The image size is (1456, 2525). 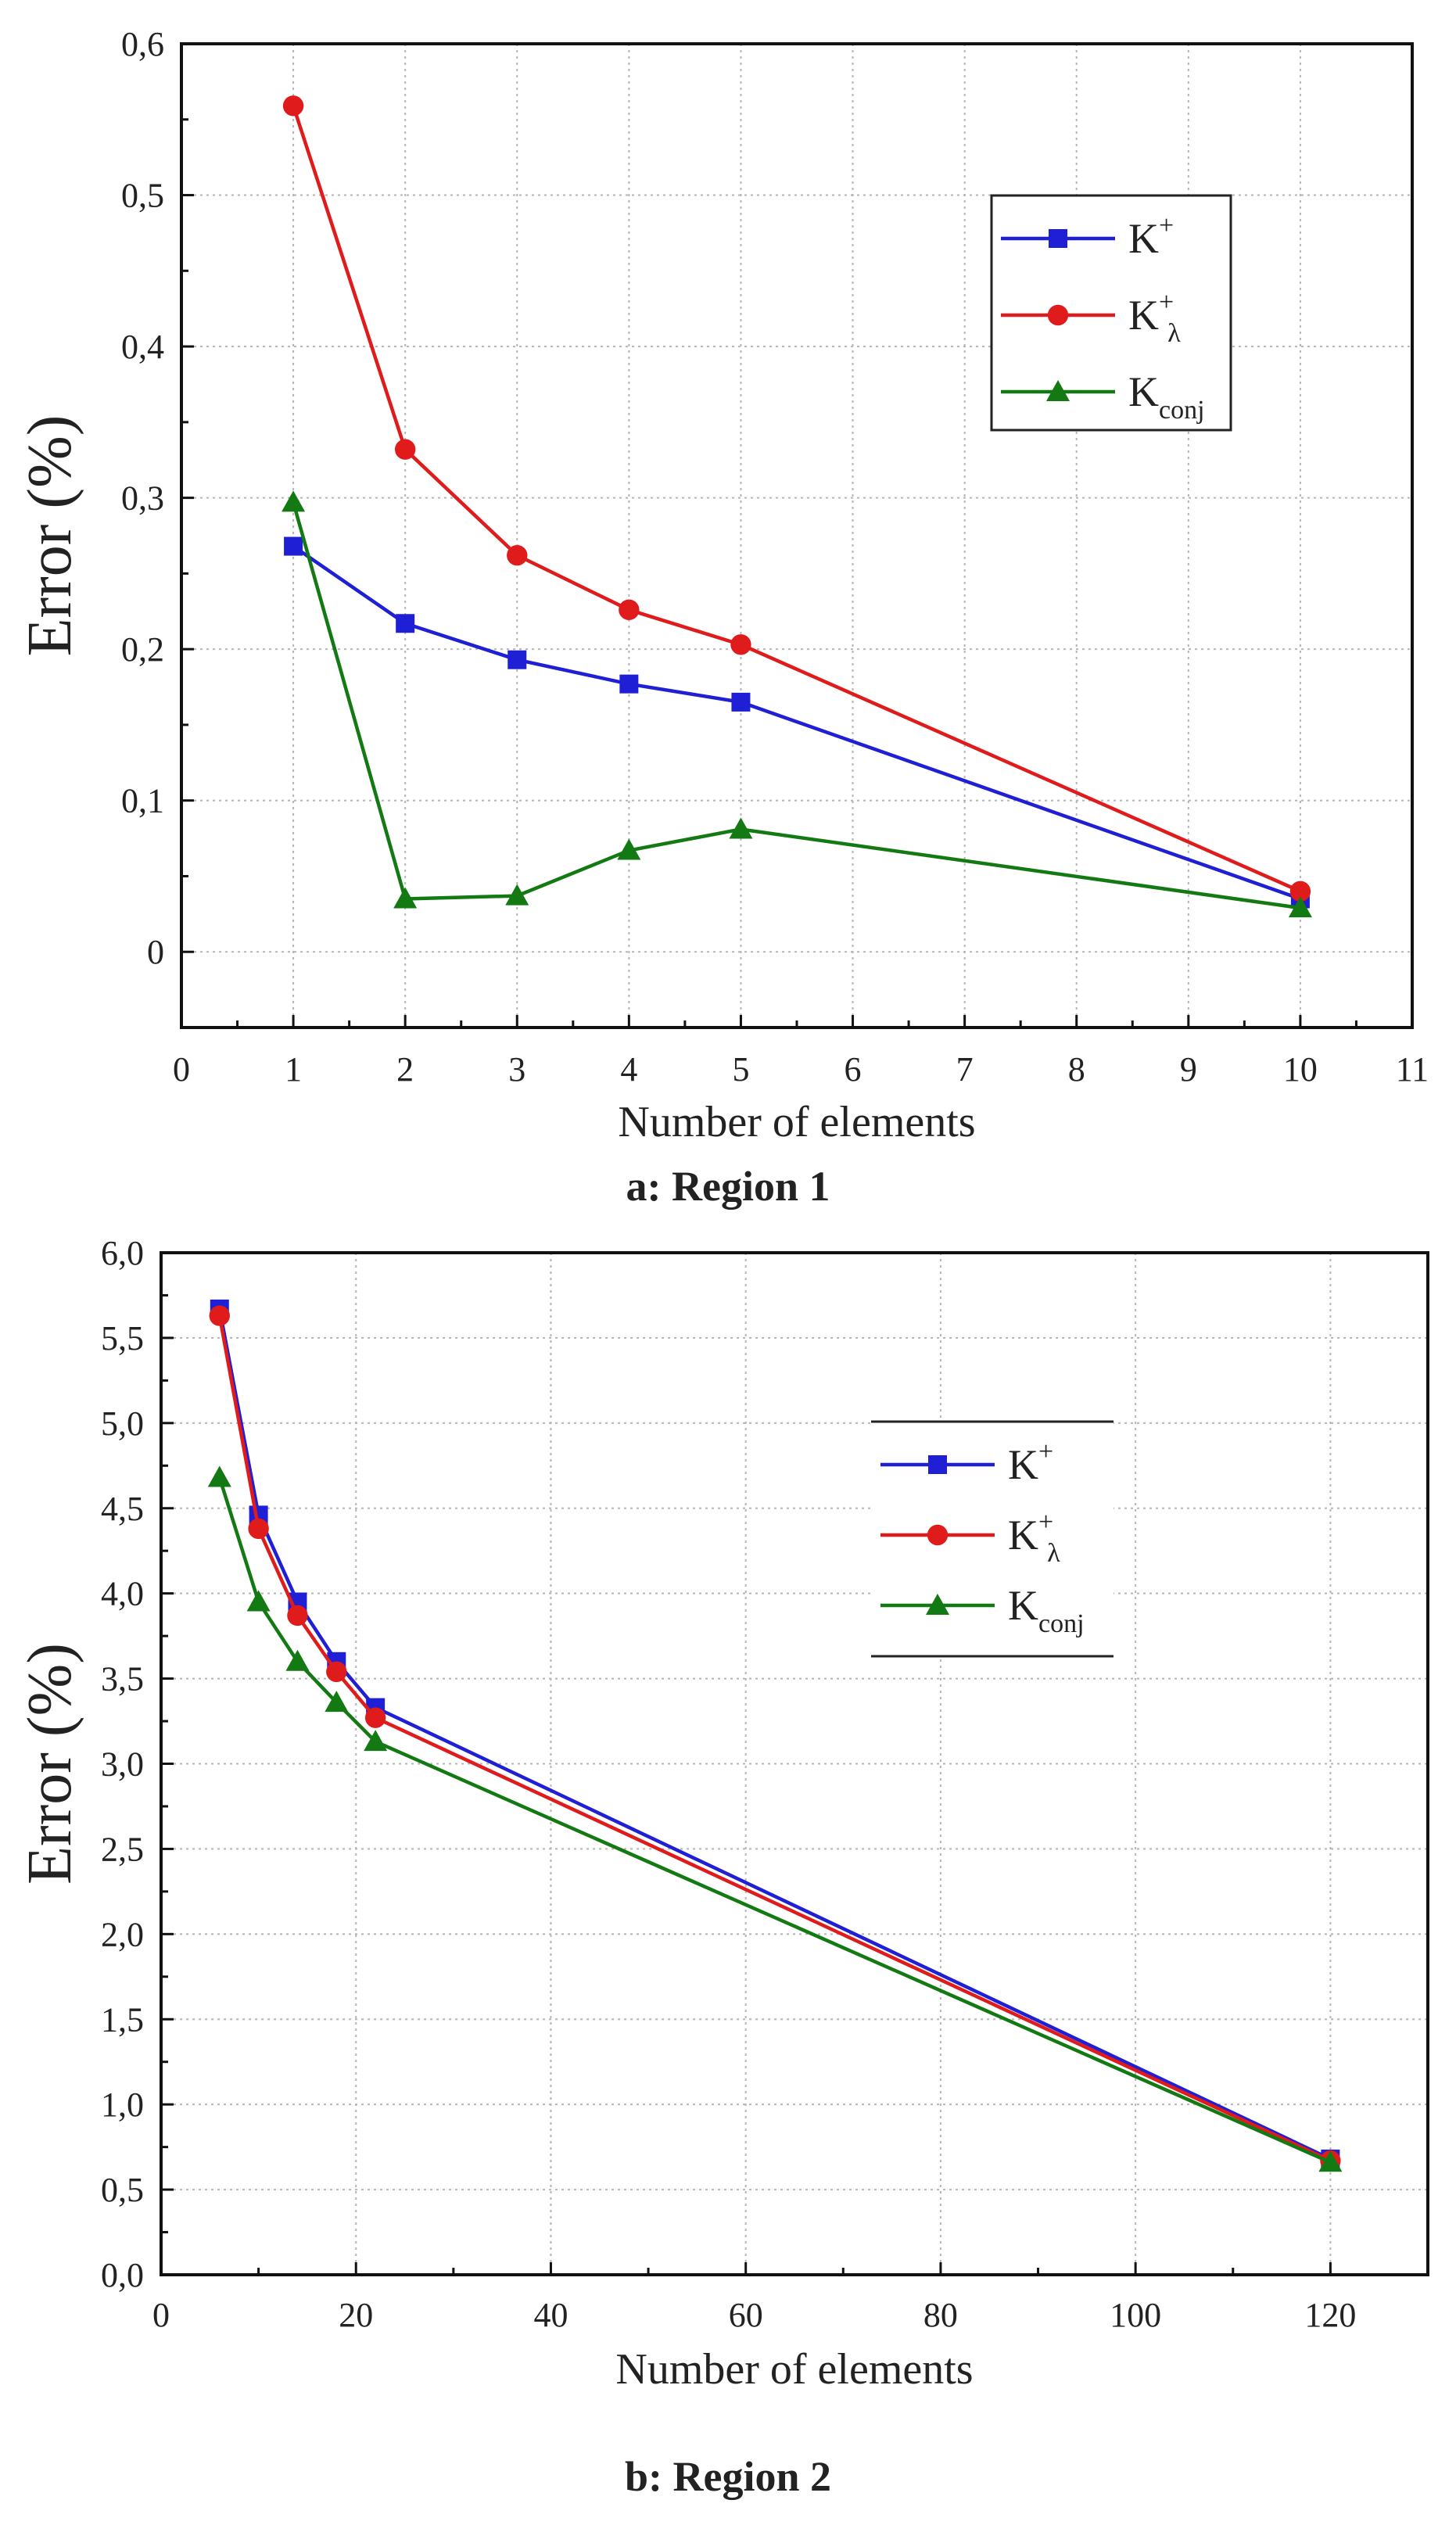 What do you see at coordinates (122, 2019) in the screenshot?
I see `y-tick-label: 1,5` at bounding box center [122, 2019].